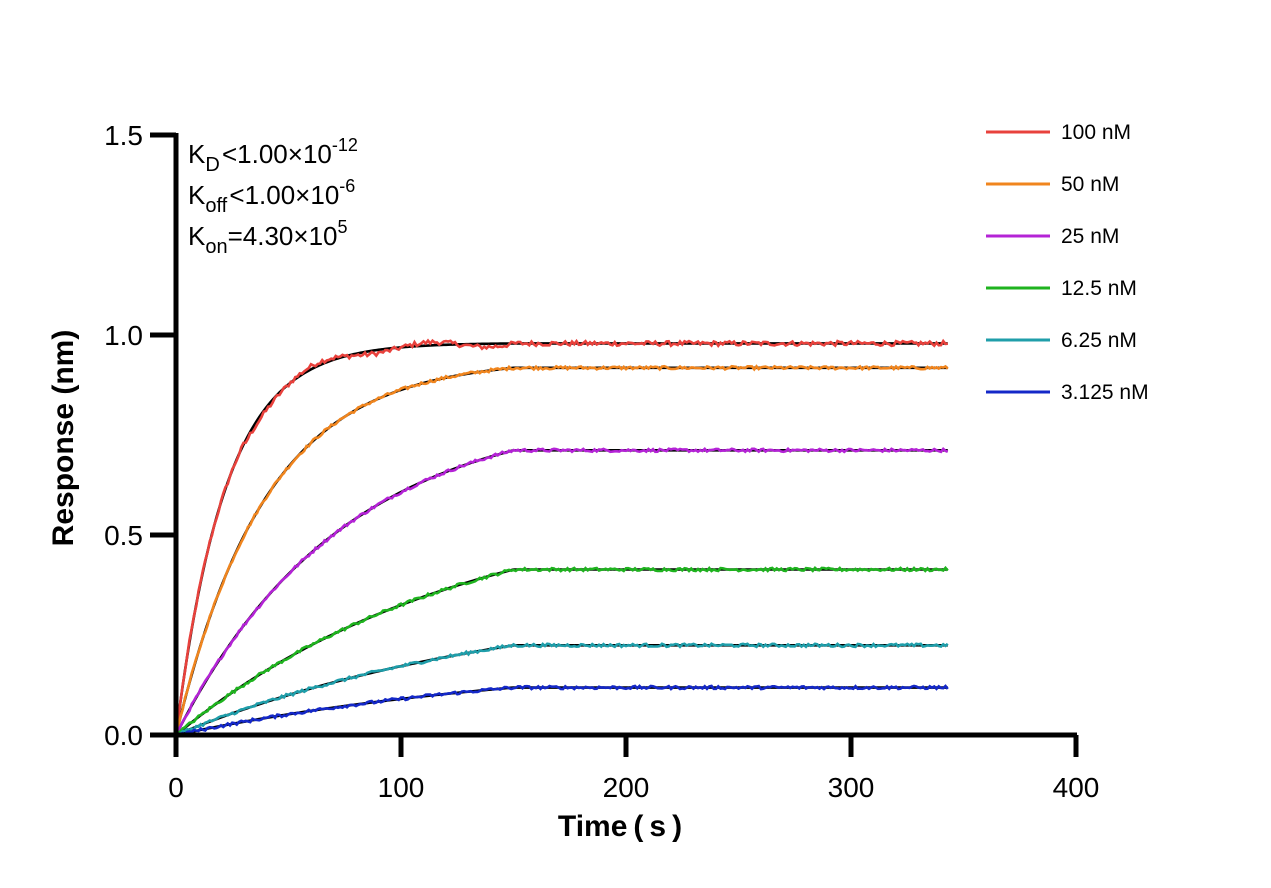 The width and height of the screenshot is (1271, 888). What do you see at coordinates (1099, 288) in the screenshot?
I see `legend-label: 12.5 nM` at bounding box center [1099, 288].